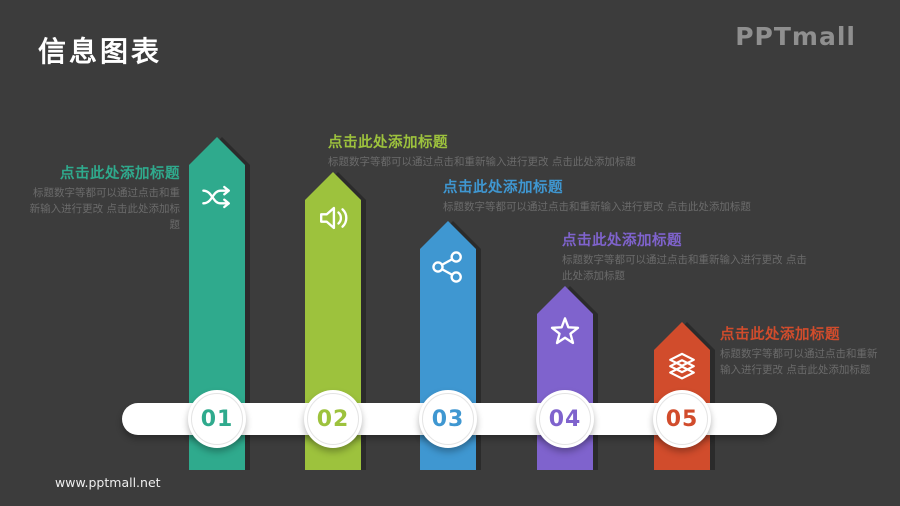 The width and height of the screenshot is (900, 506). I want to click on step-number: 02, so click(333, 419).